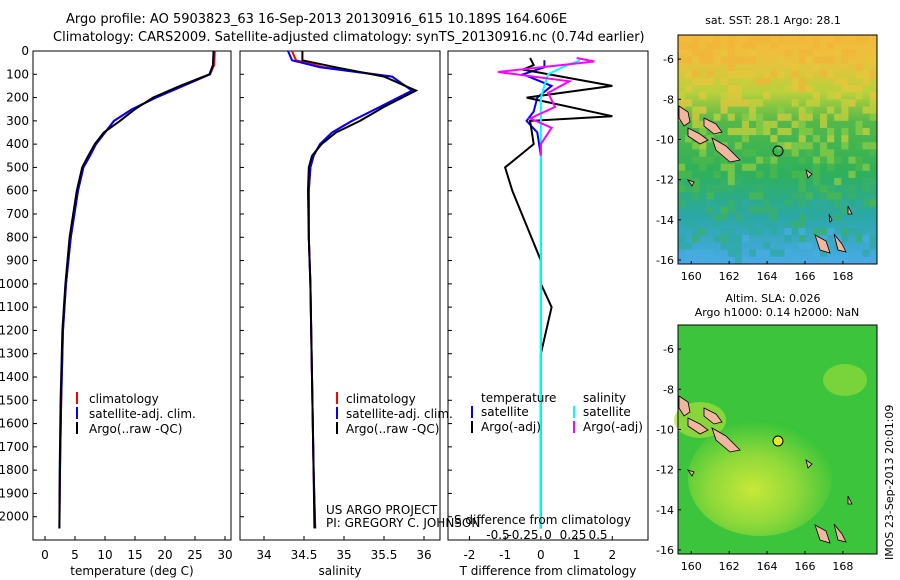 The image size is (900, 580). Describe the element at coordinates (17, 74) in the screenshot. I see `depth-tick-label: 100` at that location.